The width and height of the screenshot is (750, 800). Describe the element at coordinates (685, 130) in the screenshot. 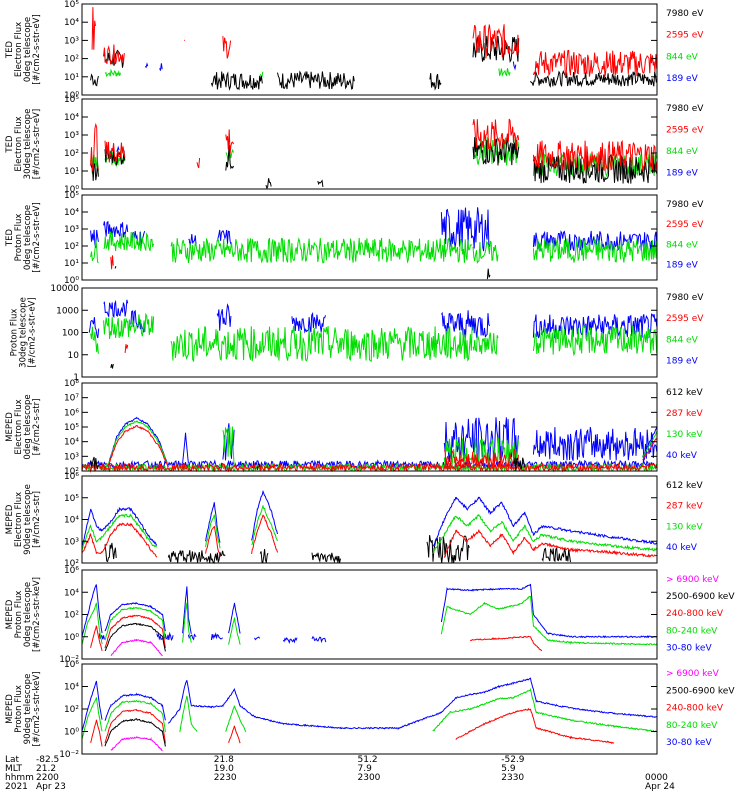

I see `legend-entry: 2595 eV` at that location.